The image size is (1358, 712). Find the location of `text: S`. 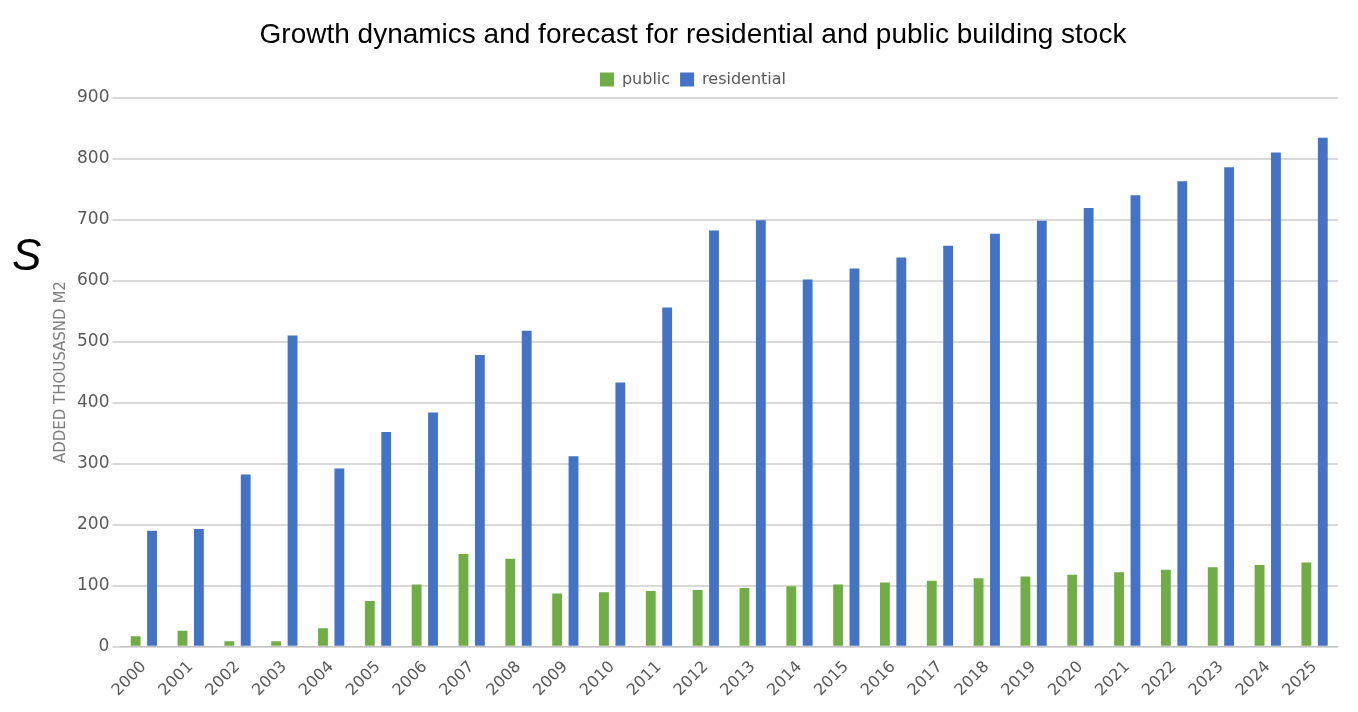

text: S is located at coordinates (27, 254).